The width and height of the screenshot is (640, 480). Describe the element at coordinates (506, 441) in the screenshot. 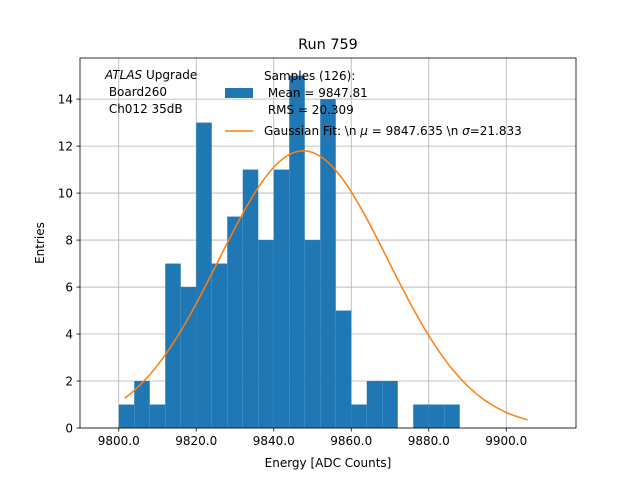

I see `x-tick-label-5: 9900.0` at that location.